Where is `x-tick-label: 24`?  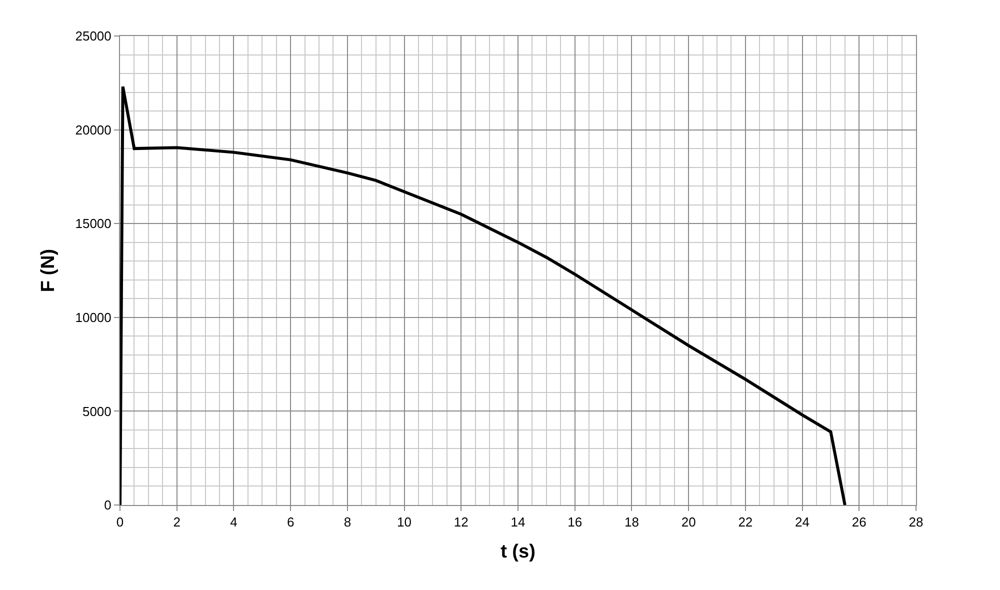 x-tick-label: 24 is located at coordinates (802, 522).